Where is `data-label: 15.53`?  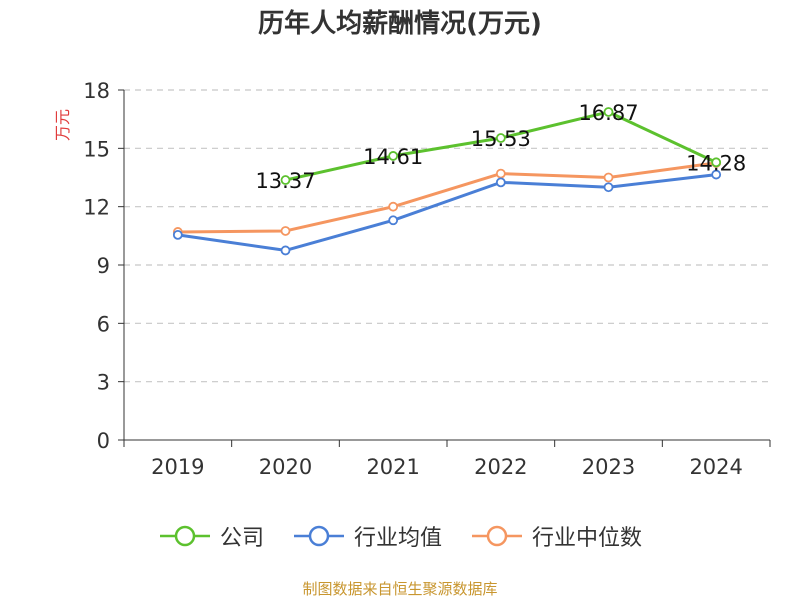
data-label: 15.53 is located at coordinates (501, 139).